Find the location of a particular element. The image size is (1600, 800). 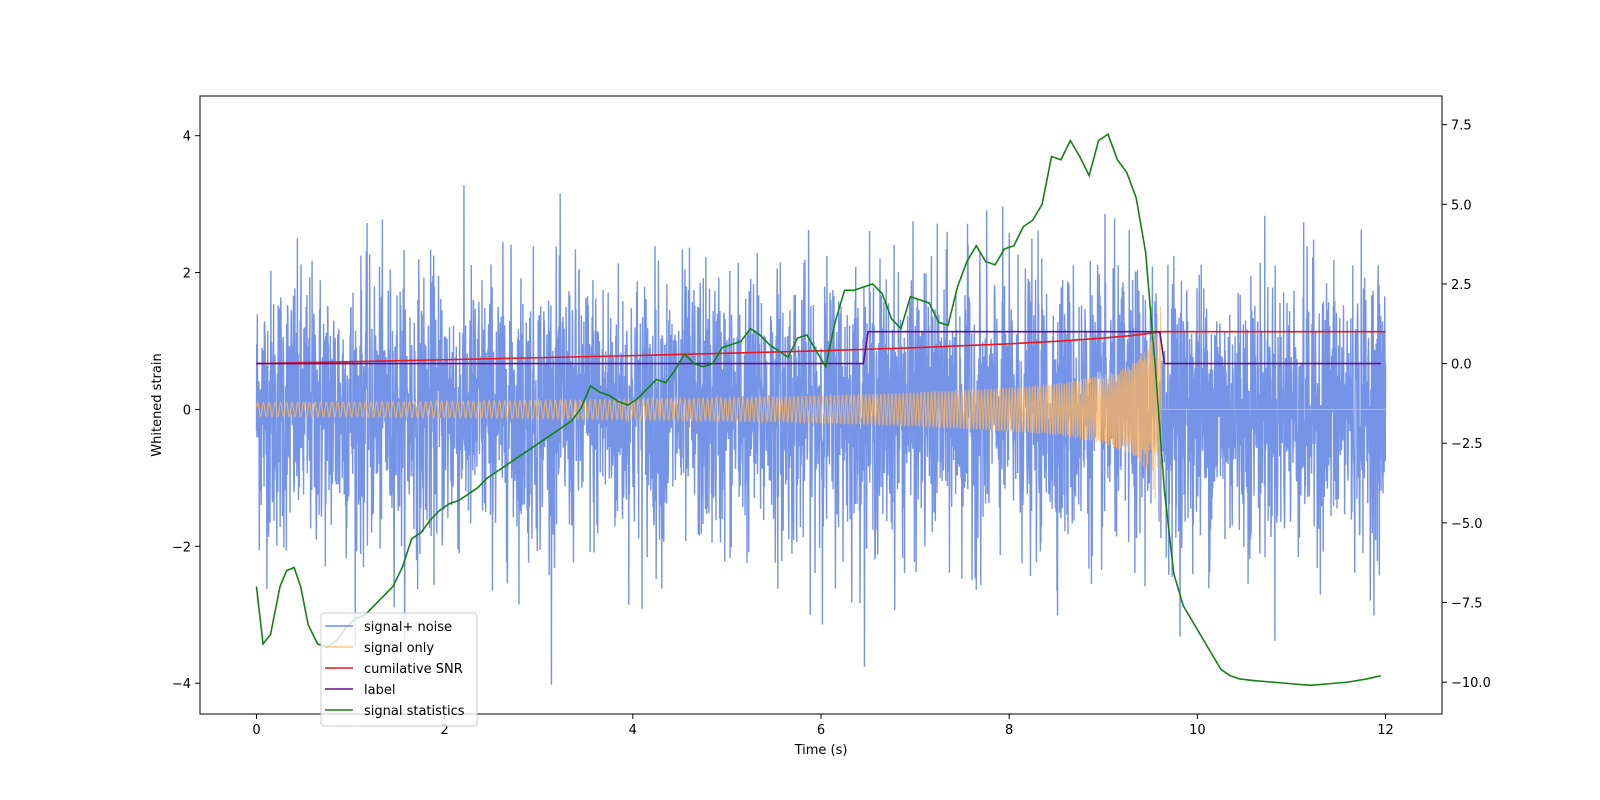

y-axis-label: Whitened strain is located at coordinates (157, 404).